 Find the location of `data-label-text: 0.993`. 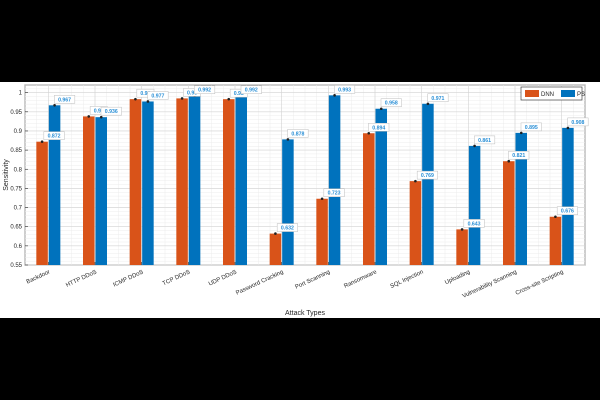

data-label-text: 0.993 is located at coordinates (344, 90).